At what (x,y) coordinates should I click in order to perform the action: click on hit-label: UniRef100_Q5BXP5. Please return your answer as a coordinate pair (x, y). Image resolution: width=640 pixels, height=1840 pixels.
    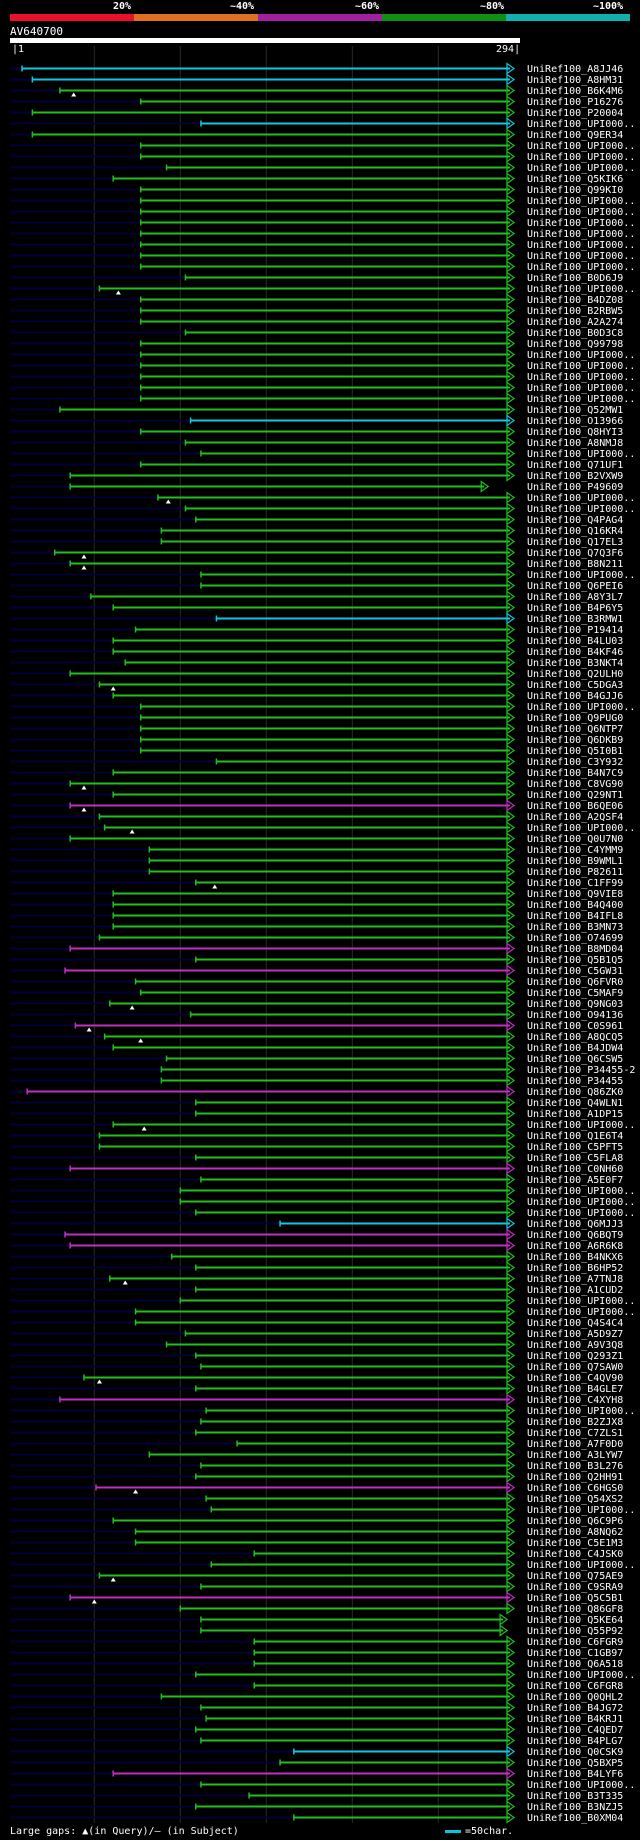
    Looking at the image, I should click on (575, 1763).